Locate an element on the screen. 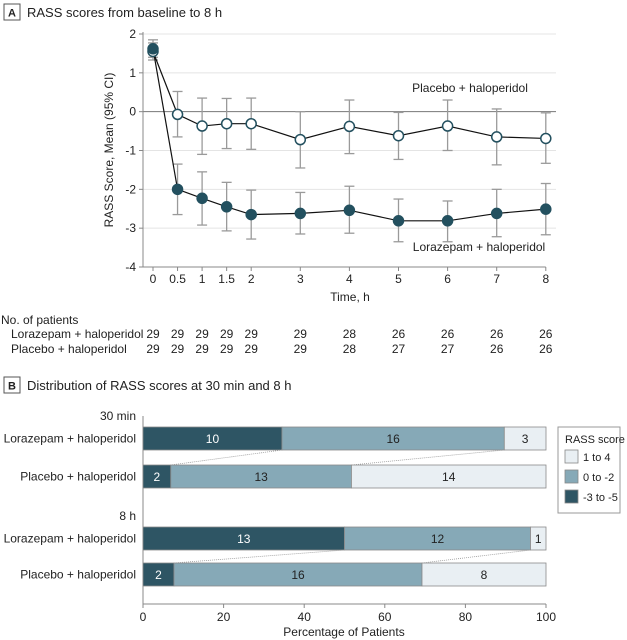 The width and height of the screenshot is (627, 640). x-tick-label: 7 is located at coordinates (496, 279).